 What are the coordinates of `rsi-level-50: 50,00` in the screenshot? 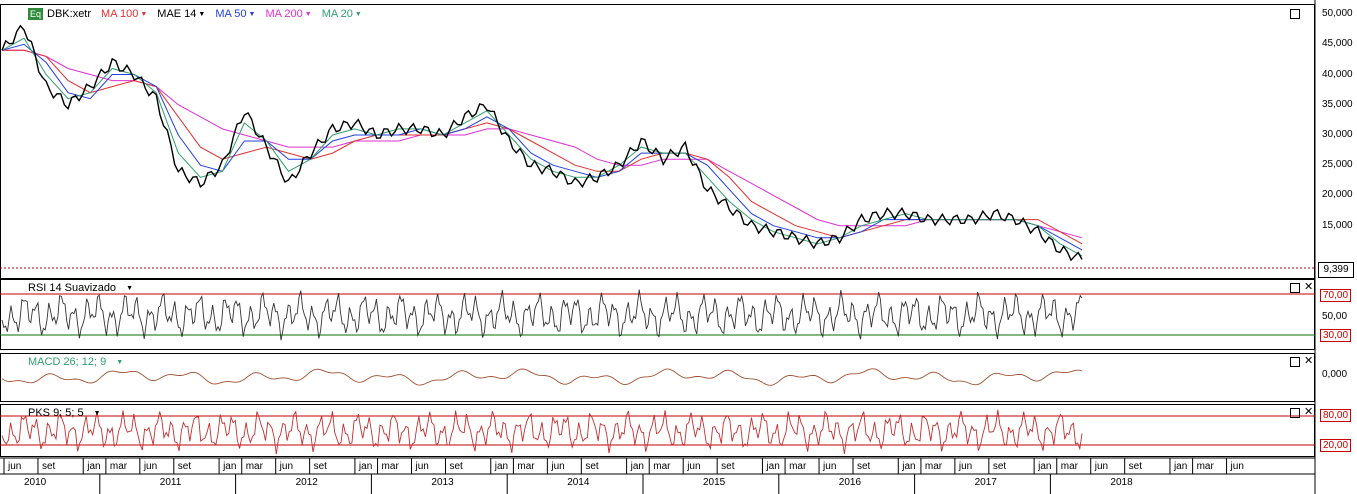 It's located at (1335, 316).